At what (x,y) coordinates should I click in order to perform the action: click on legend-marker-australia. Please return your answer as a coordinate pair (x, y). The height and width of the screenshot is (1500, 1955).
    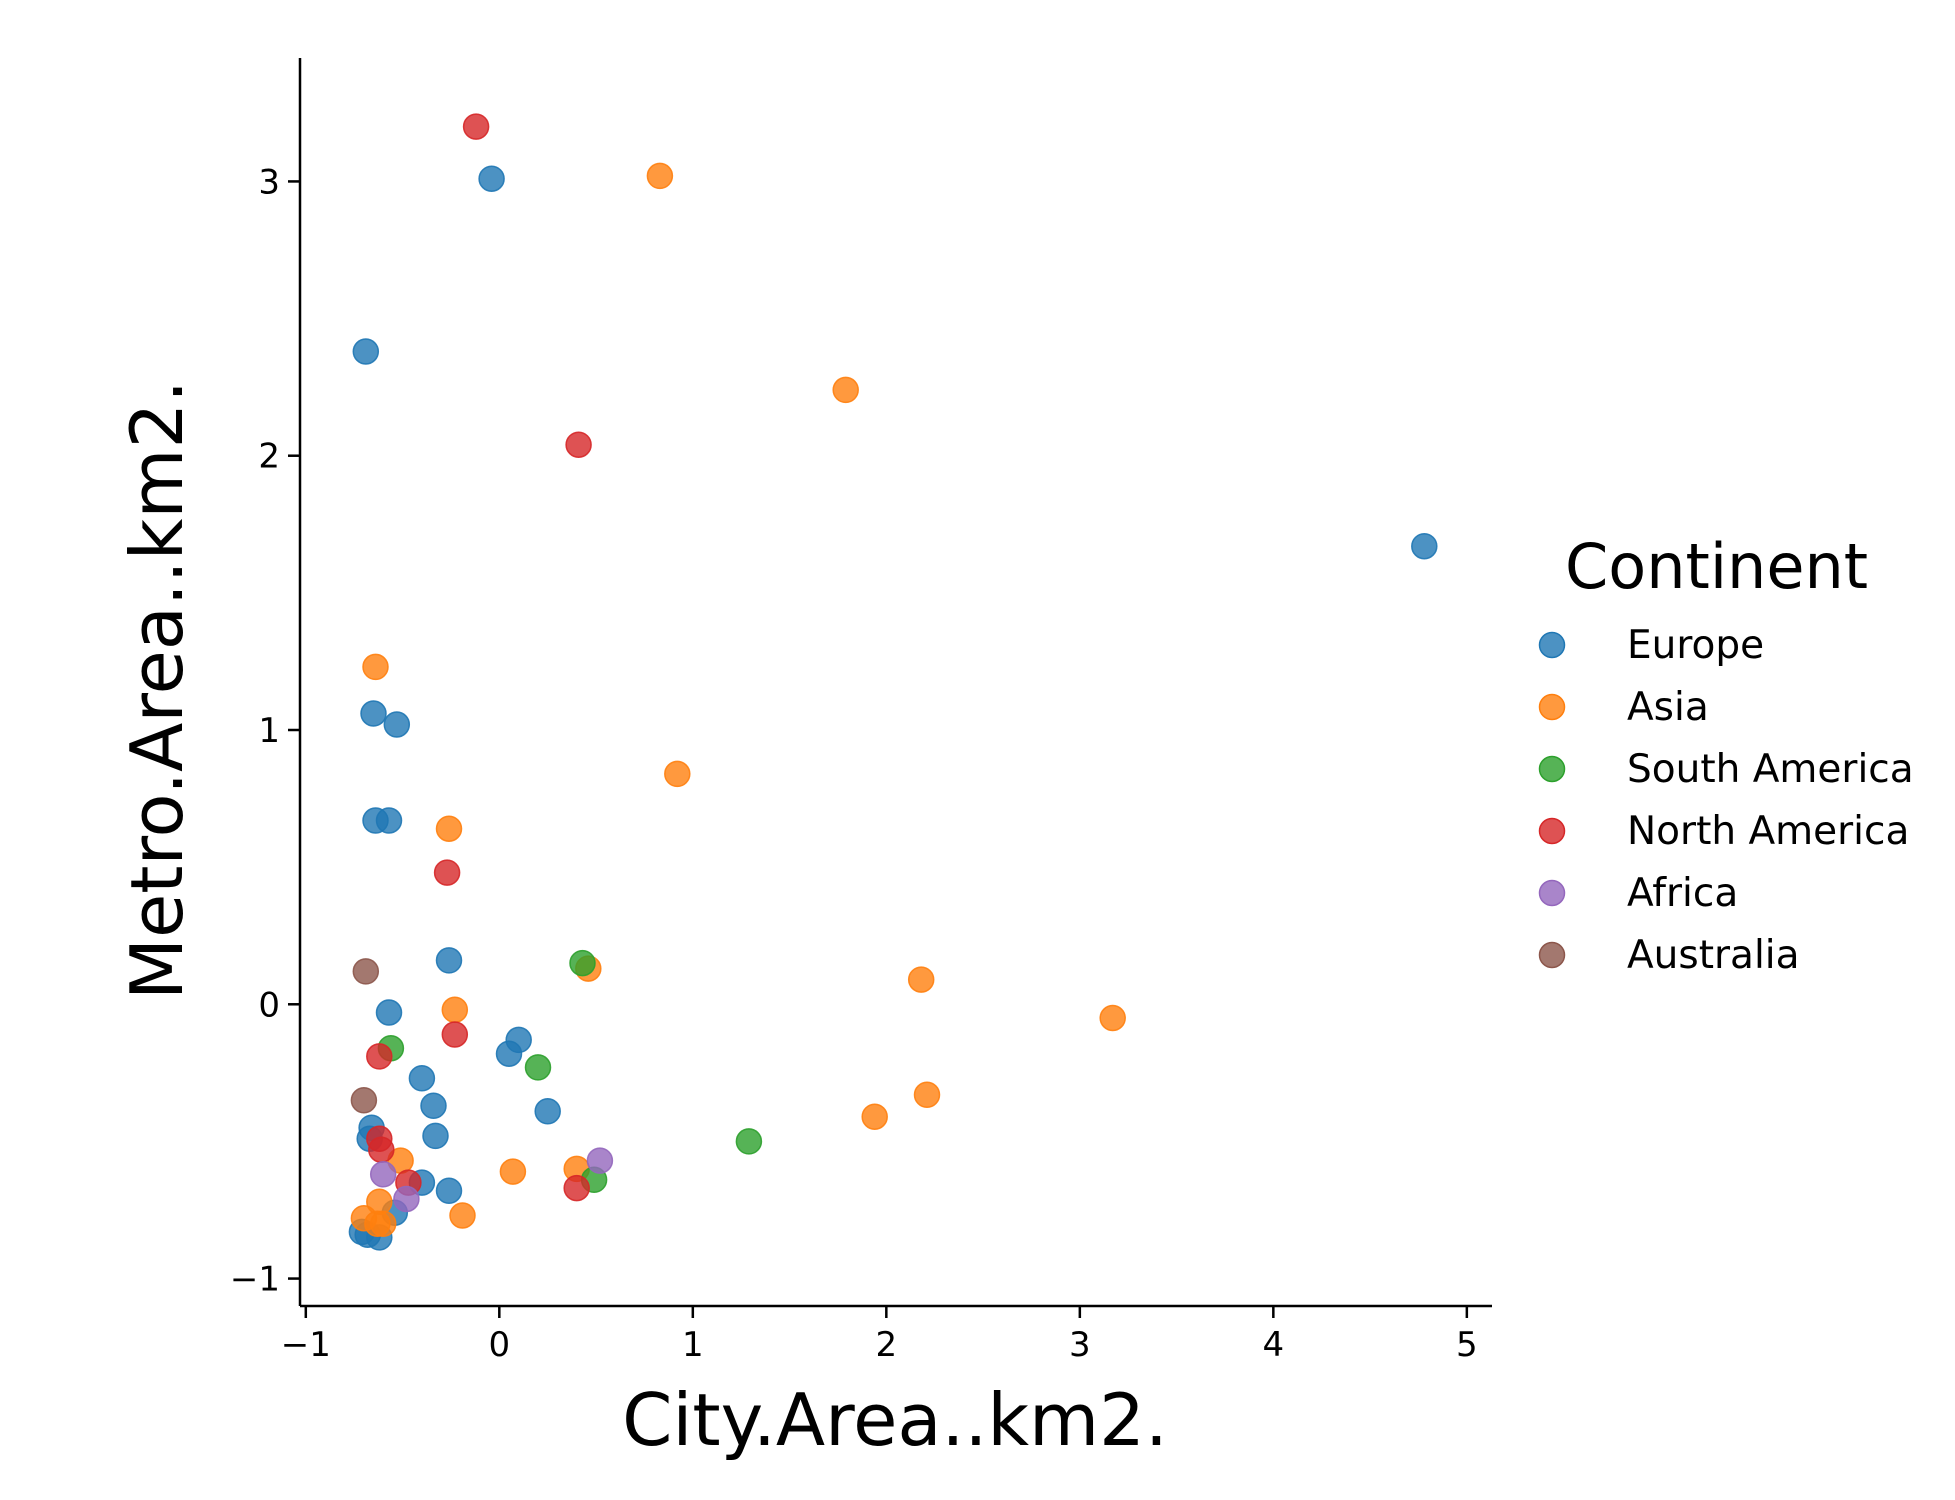
    Looking at the image, I should click on (1552, 955).